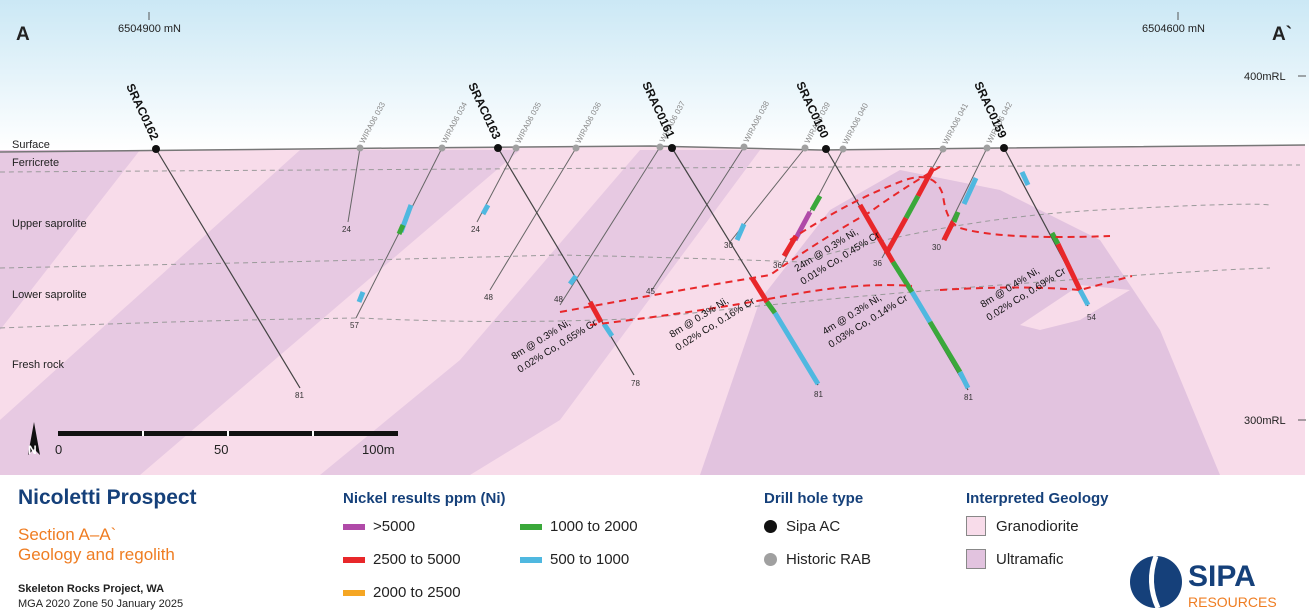 The height and width of the screenshot is (615, 1309). What do you see at coordinates (813, 526) in the screenshot?
I see `legend-label: Sipa AC` at bounding box center [813, 526].